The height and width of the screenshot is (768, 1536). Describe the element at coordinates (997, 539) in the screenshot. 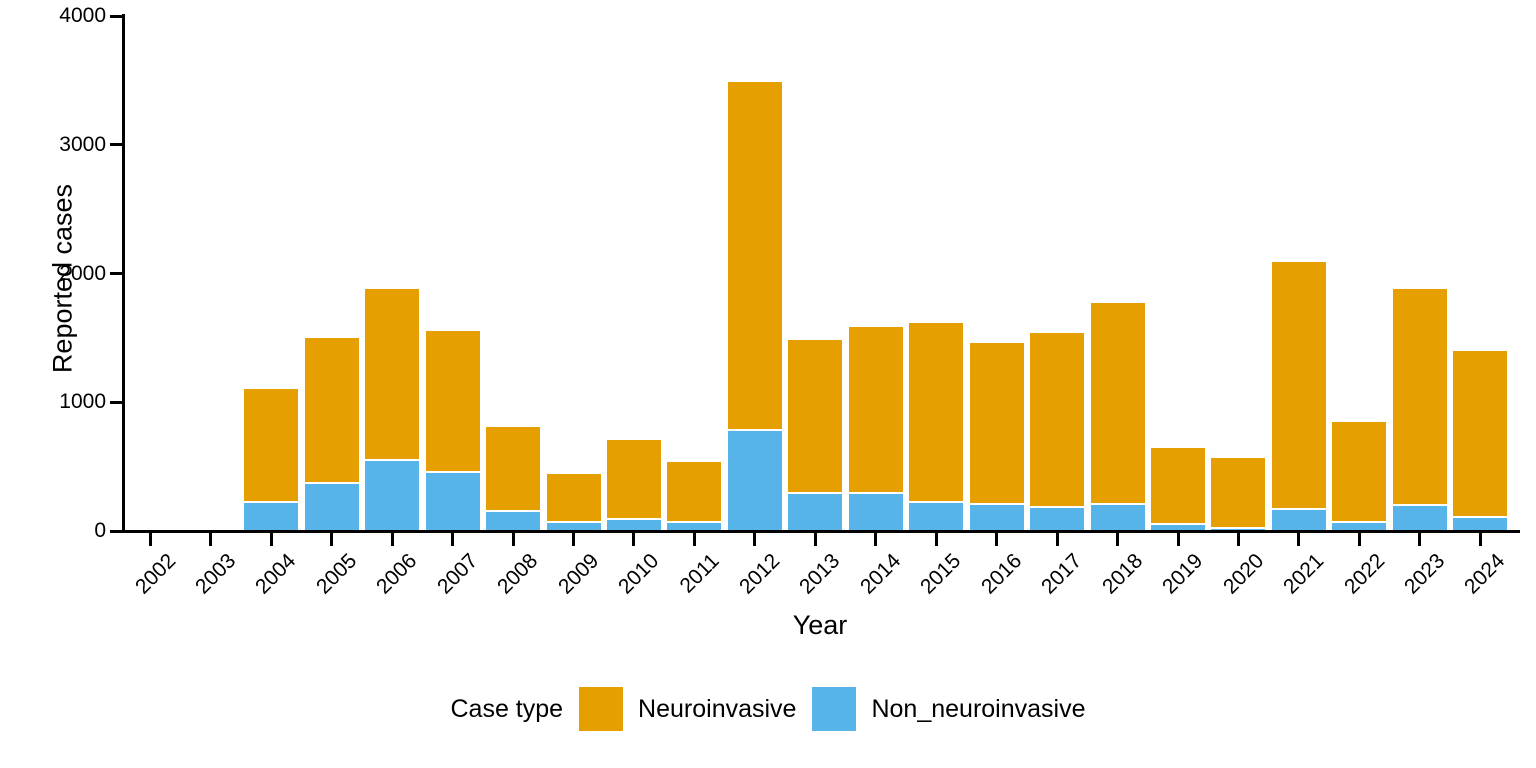

I see `x-tick-2016` at that location.